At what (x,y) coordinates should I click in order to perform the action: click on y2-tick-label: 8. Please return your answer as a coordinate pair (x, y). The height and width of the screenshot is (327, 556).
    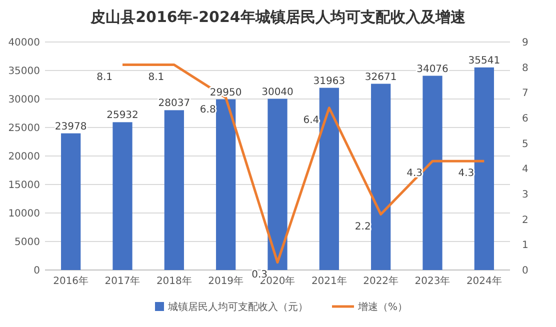
    Looking at the image, I should click on (525, 68).